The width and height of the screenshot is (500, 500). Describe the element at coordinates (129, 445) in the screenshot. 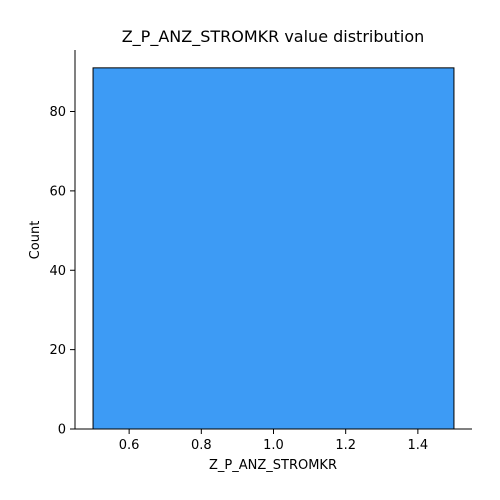

I see `x-tick-label: 0.6` at that location.